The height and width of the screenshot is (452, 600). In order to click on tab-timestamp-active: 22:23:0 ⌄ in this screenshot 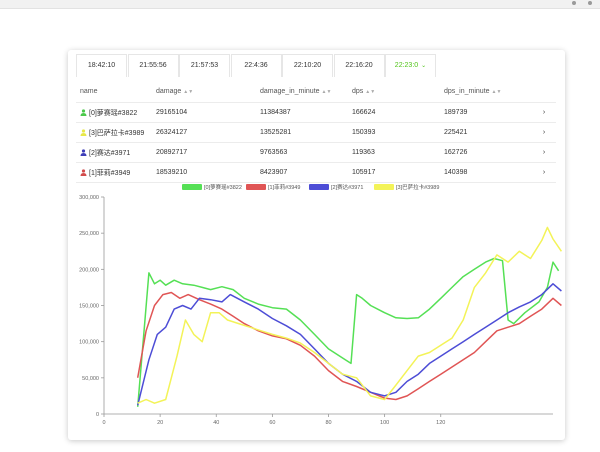, I will do `click(410, 65)`.